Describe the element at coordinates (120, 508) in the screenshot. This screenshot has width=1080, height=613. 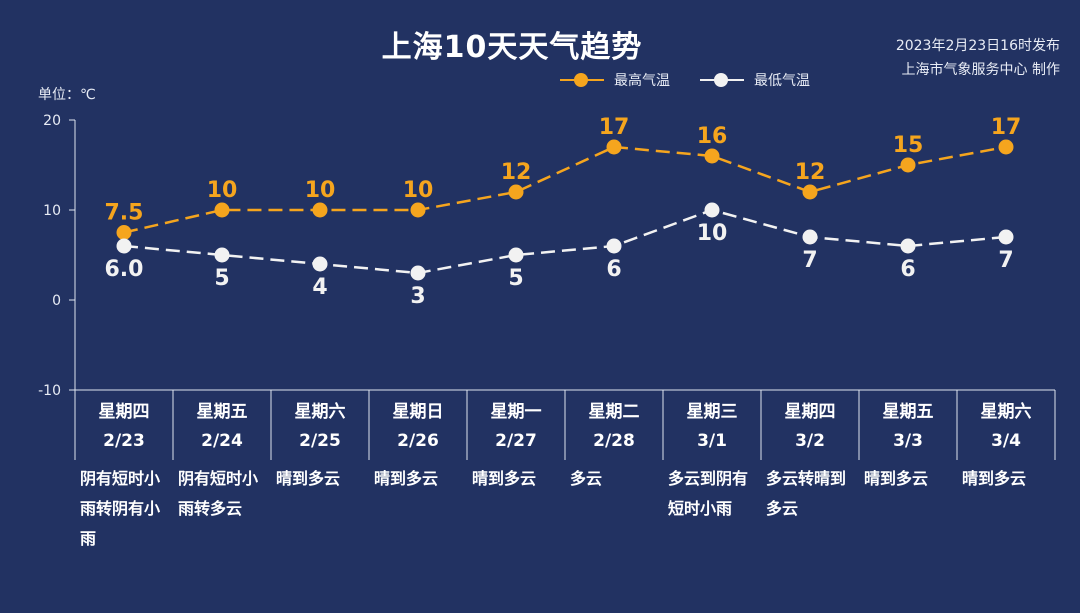
I see `weather-description: 阴有短时小雨转阴有小雨` at that location.